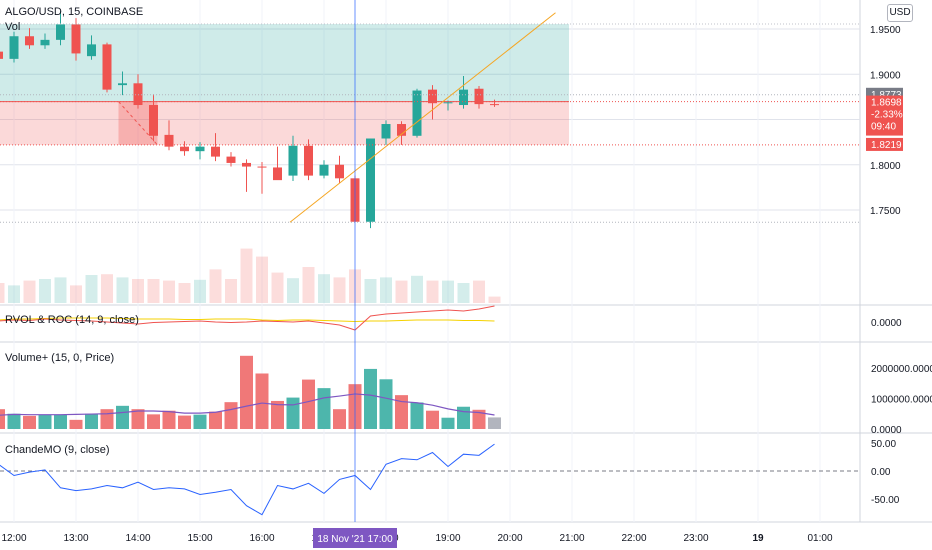 The image size is (932, 550). I want to click on symbol-title: ALGO/USD, 15, COINBASE, so click(74, 12).